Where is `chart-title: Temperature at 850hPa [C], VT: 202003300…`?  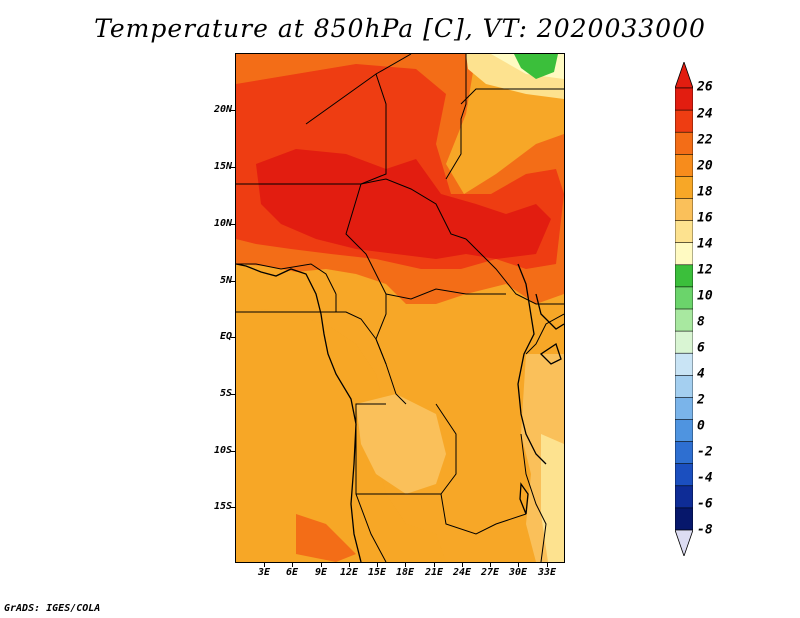
chart-title: Temperature at 850hPa [C], VT: 202003300… is located at coordinates (400, 28).